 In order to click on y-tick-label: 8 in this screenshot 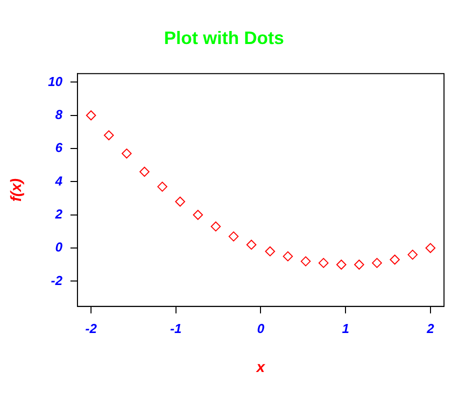, I will do `click(59, 114)`.